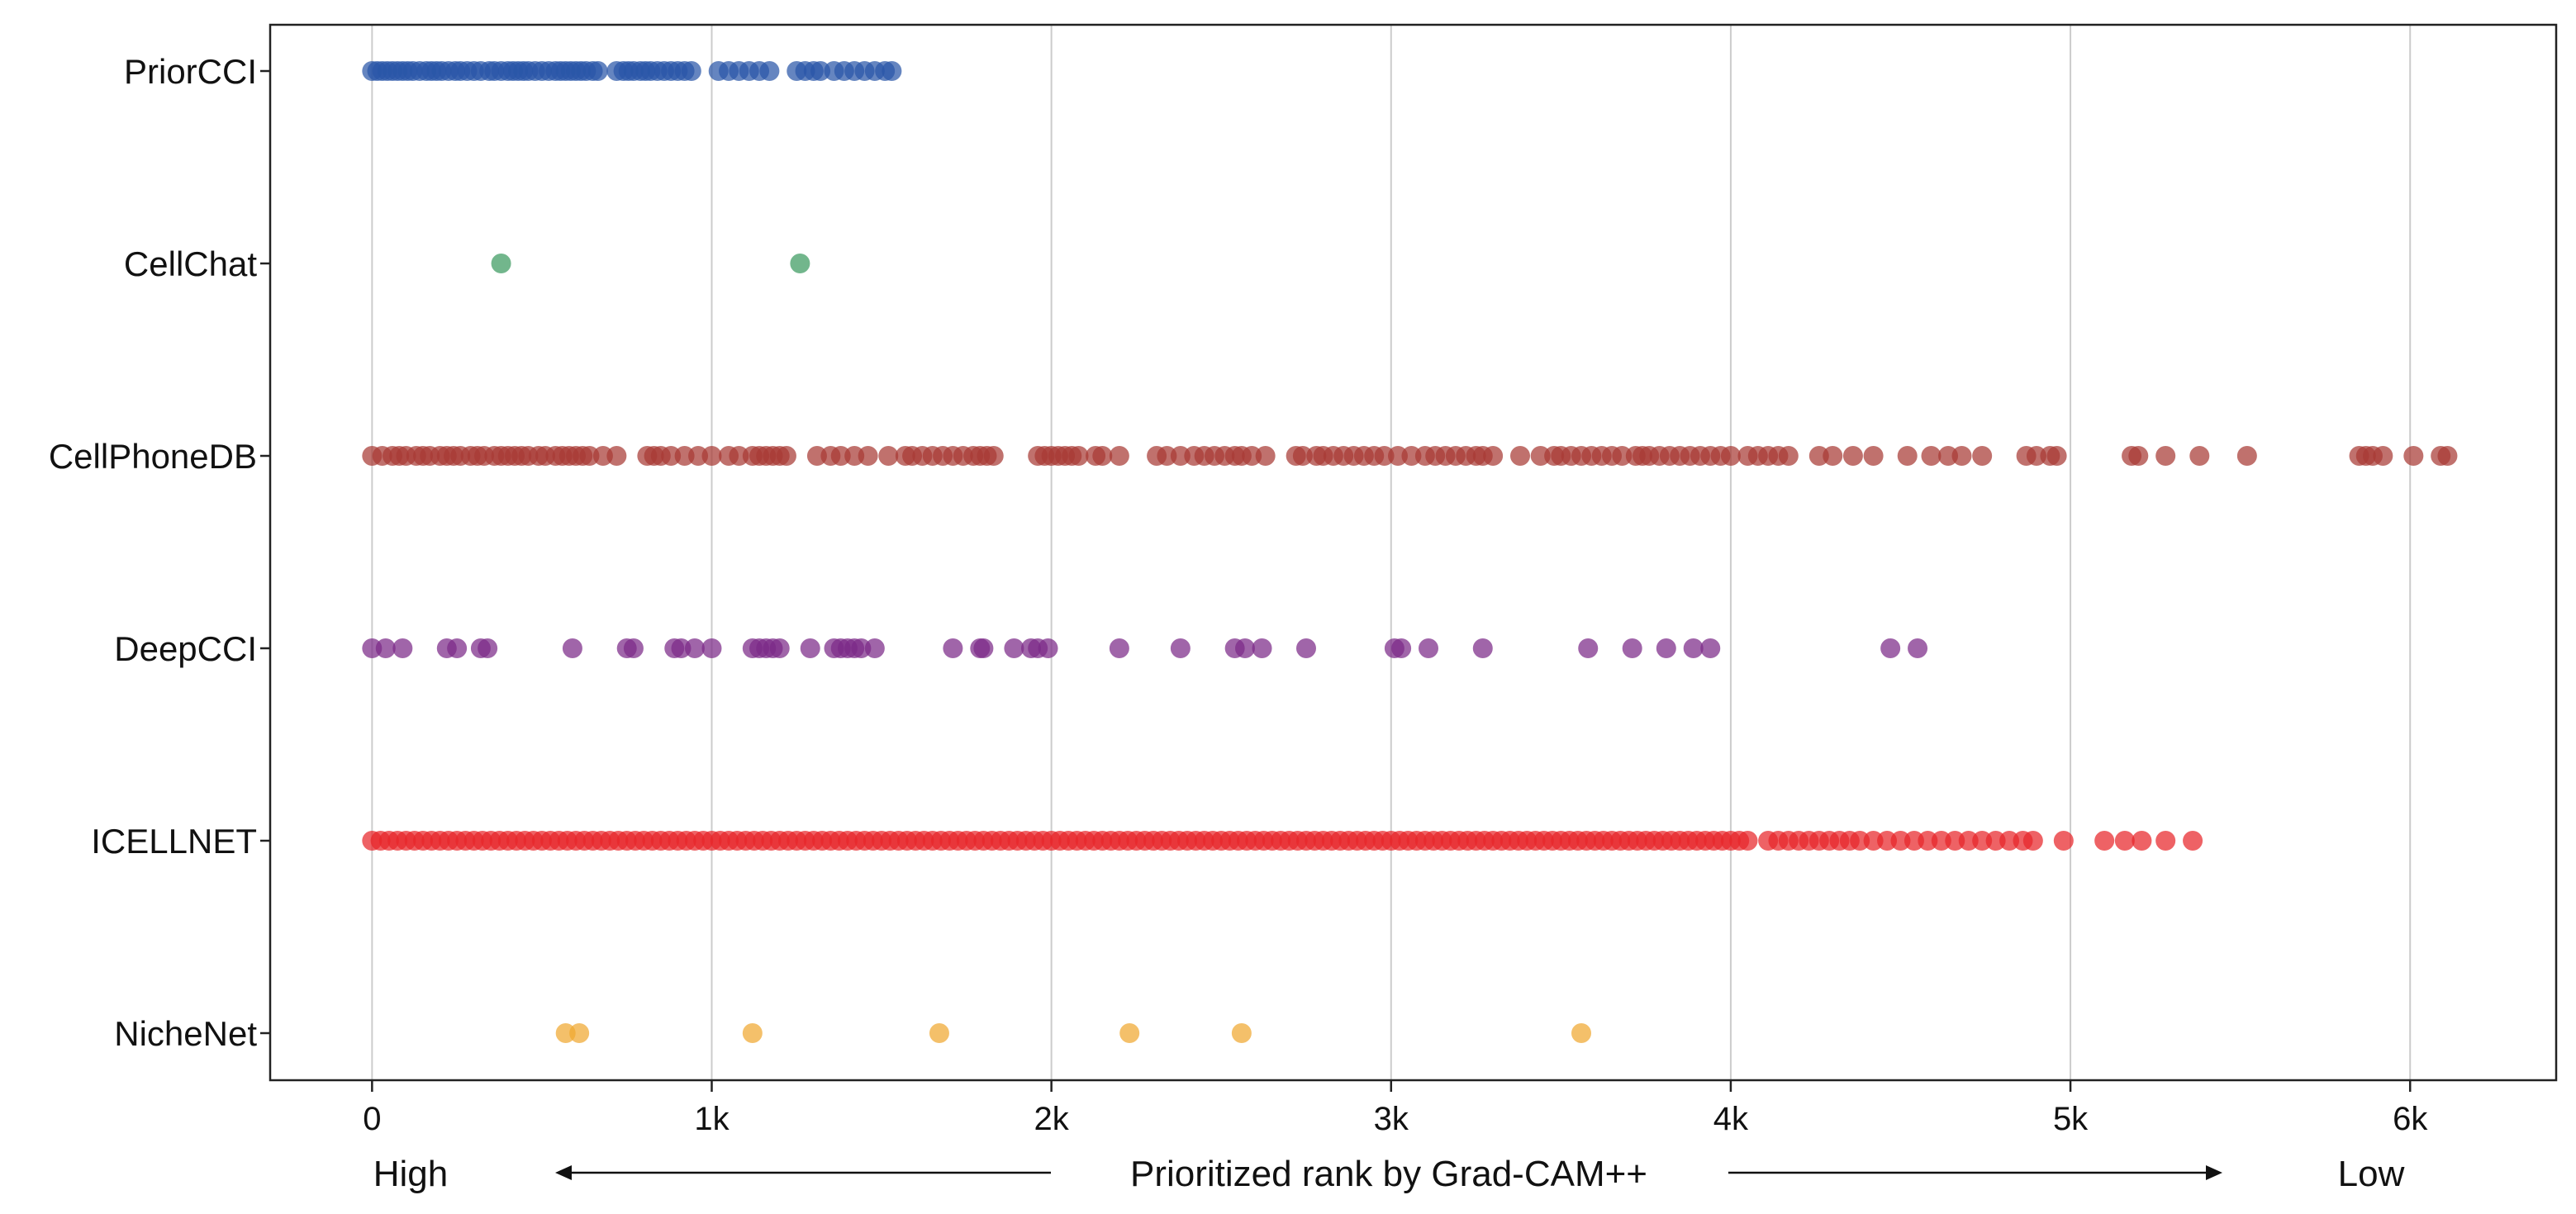  I want to click on x-low-label: High, so click(411, 1174).